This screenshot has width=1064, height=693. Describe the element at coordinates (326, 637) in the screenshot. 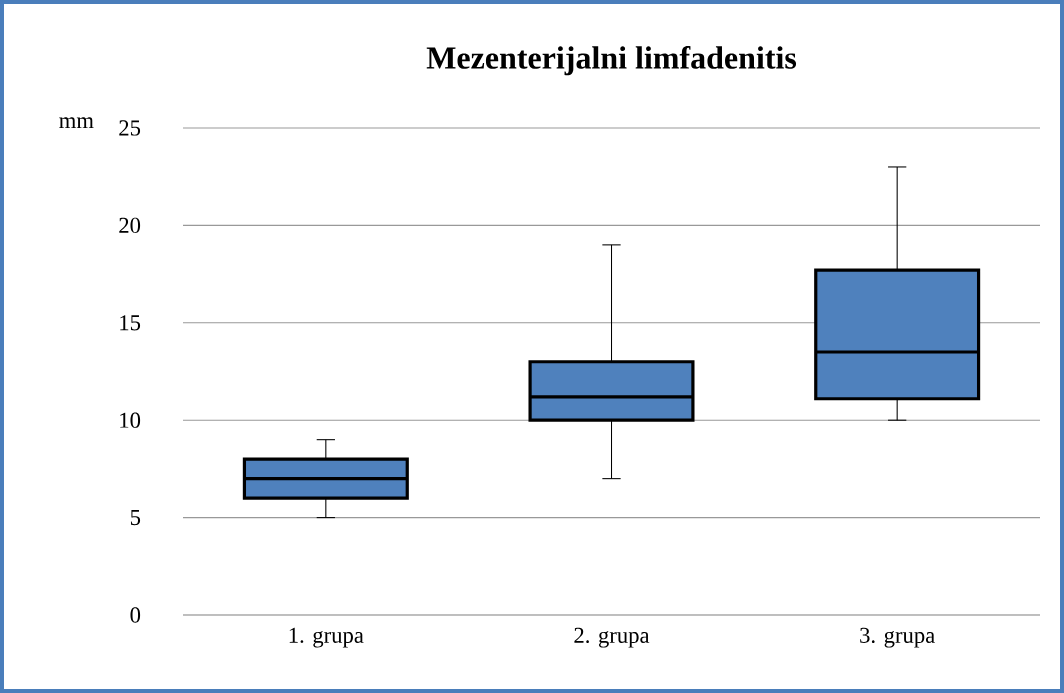

I see `x-tick-label: 1. grupa` at that location.